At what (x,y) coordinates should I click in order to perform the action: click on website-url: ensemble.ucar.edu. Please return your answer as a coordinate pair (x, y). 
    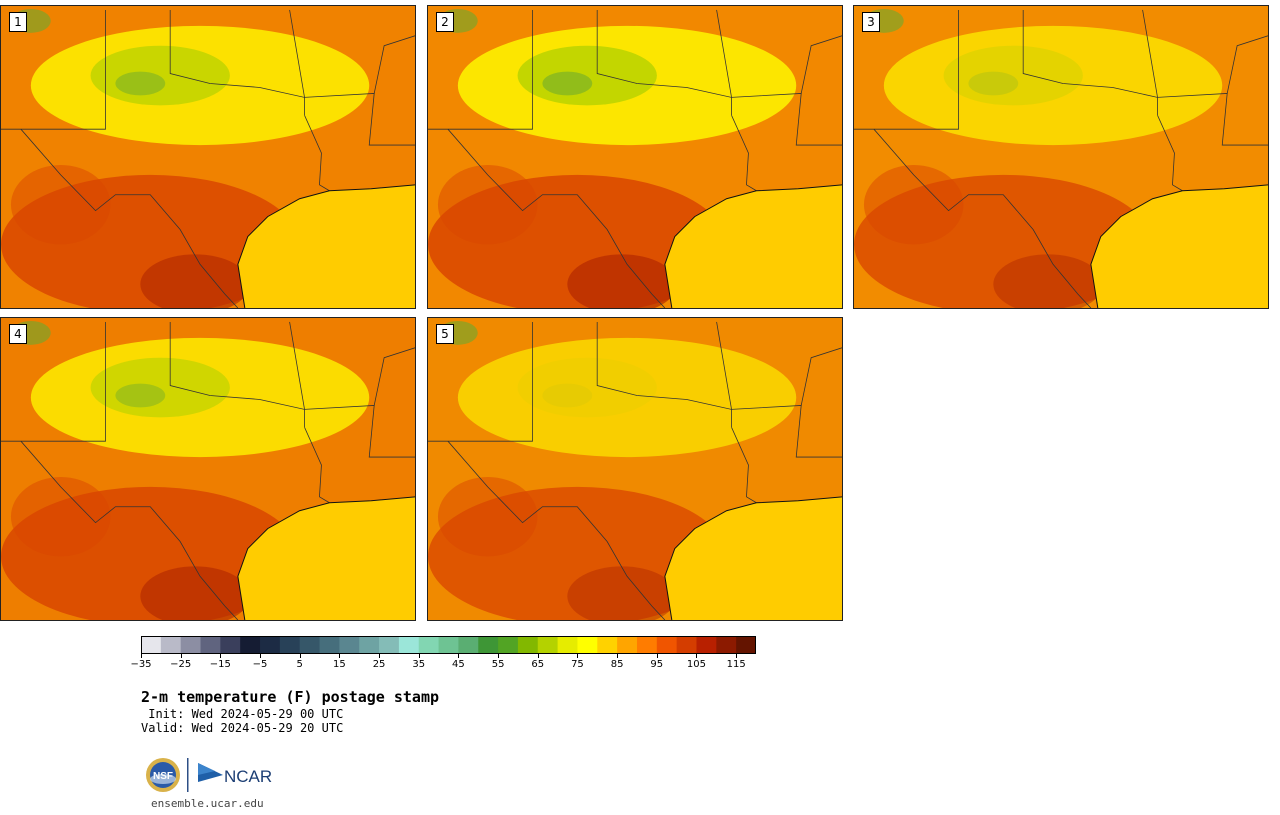
    Looking at the image, I should click on (207, 803).